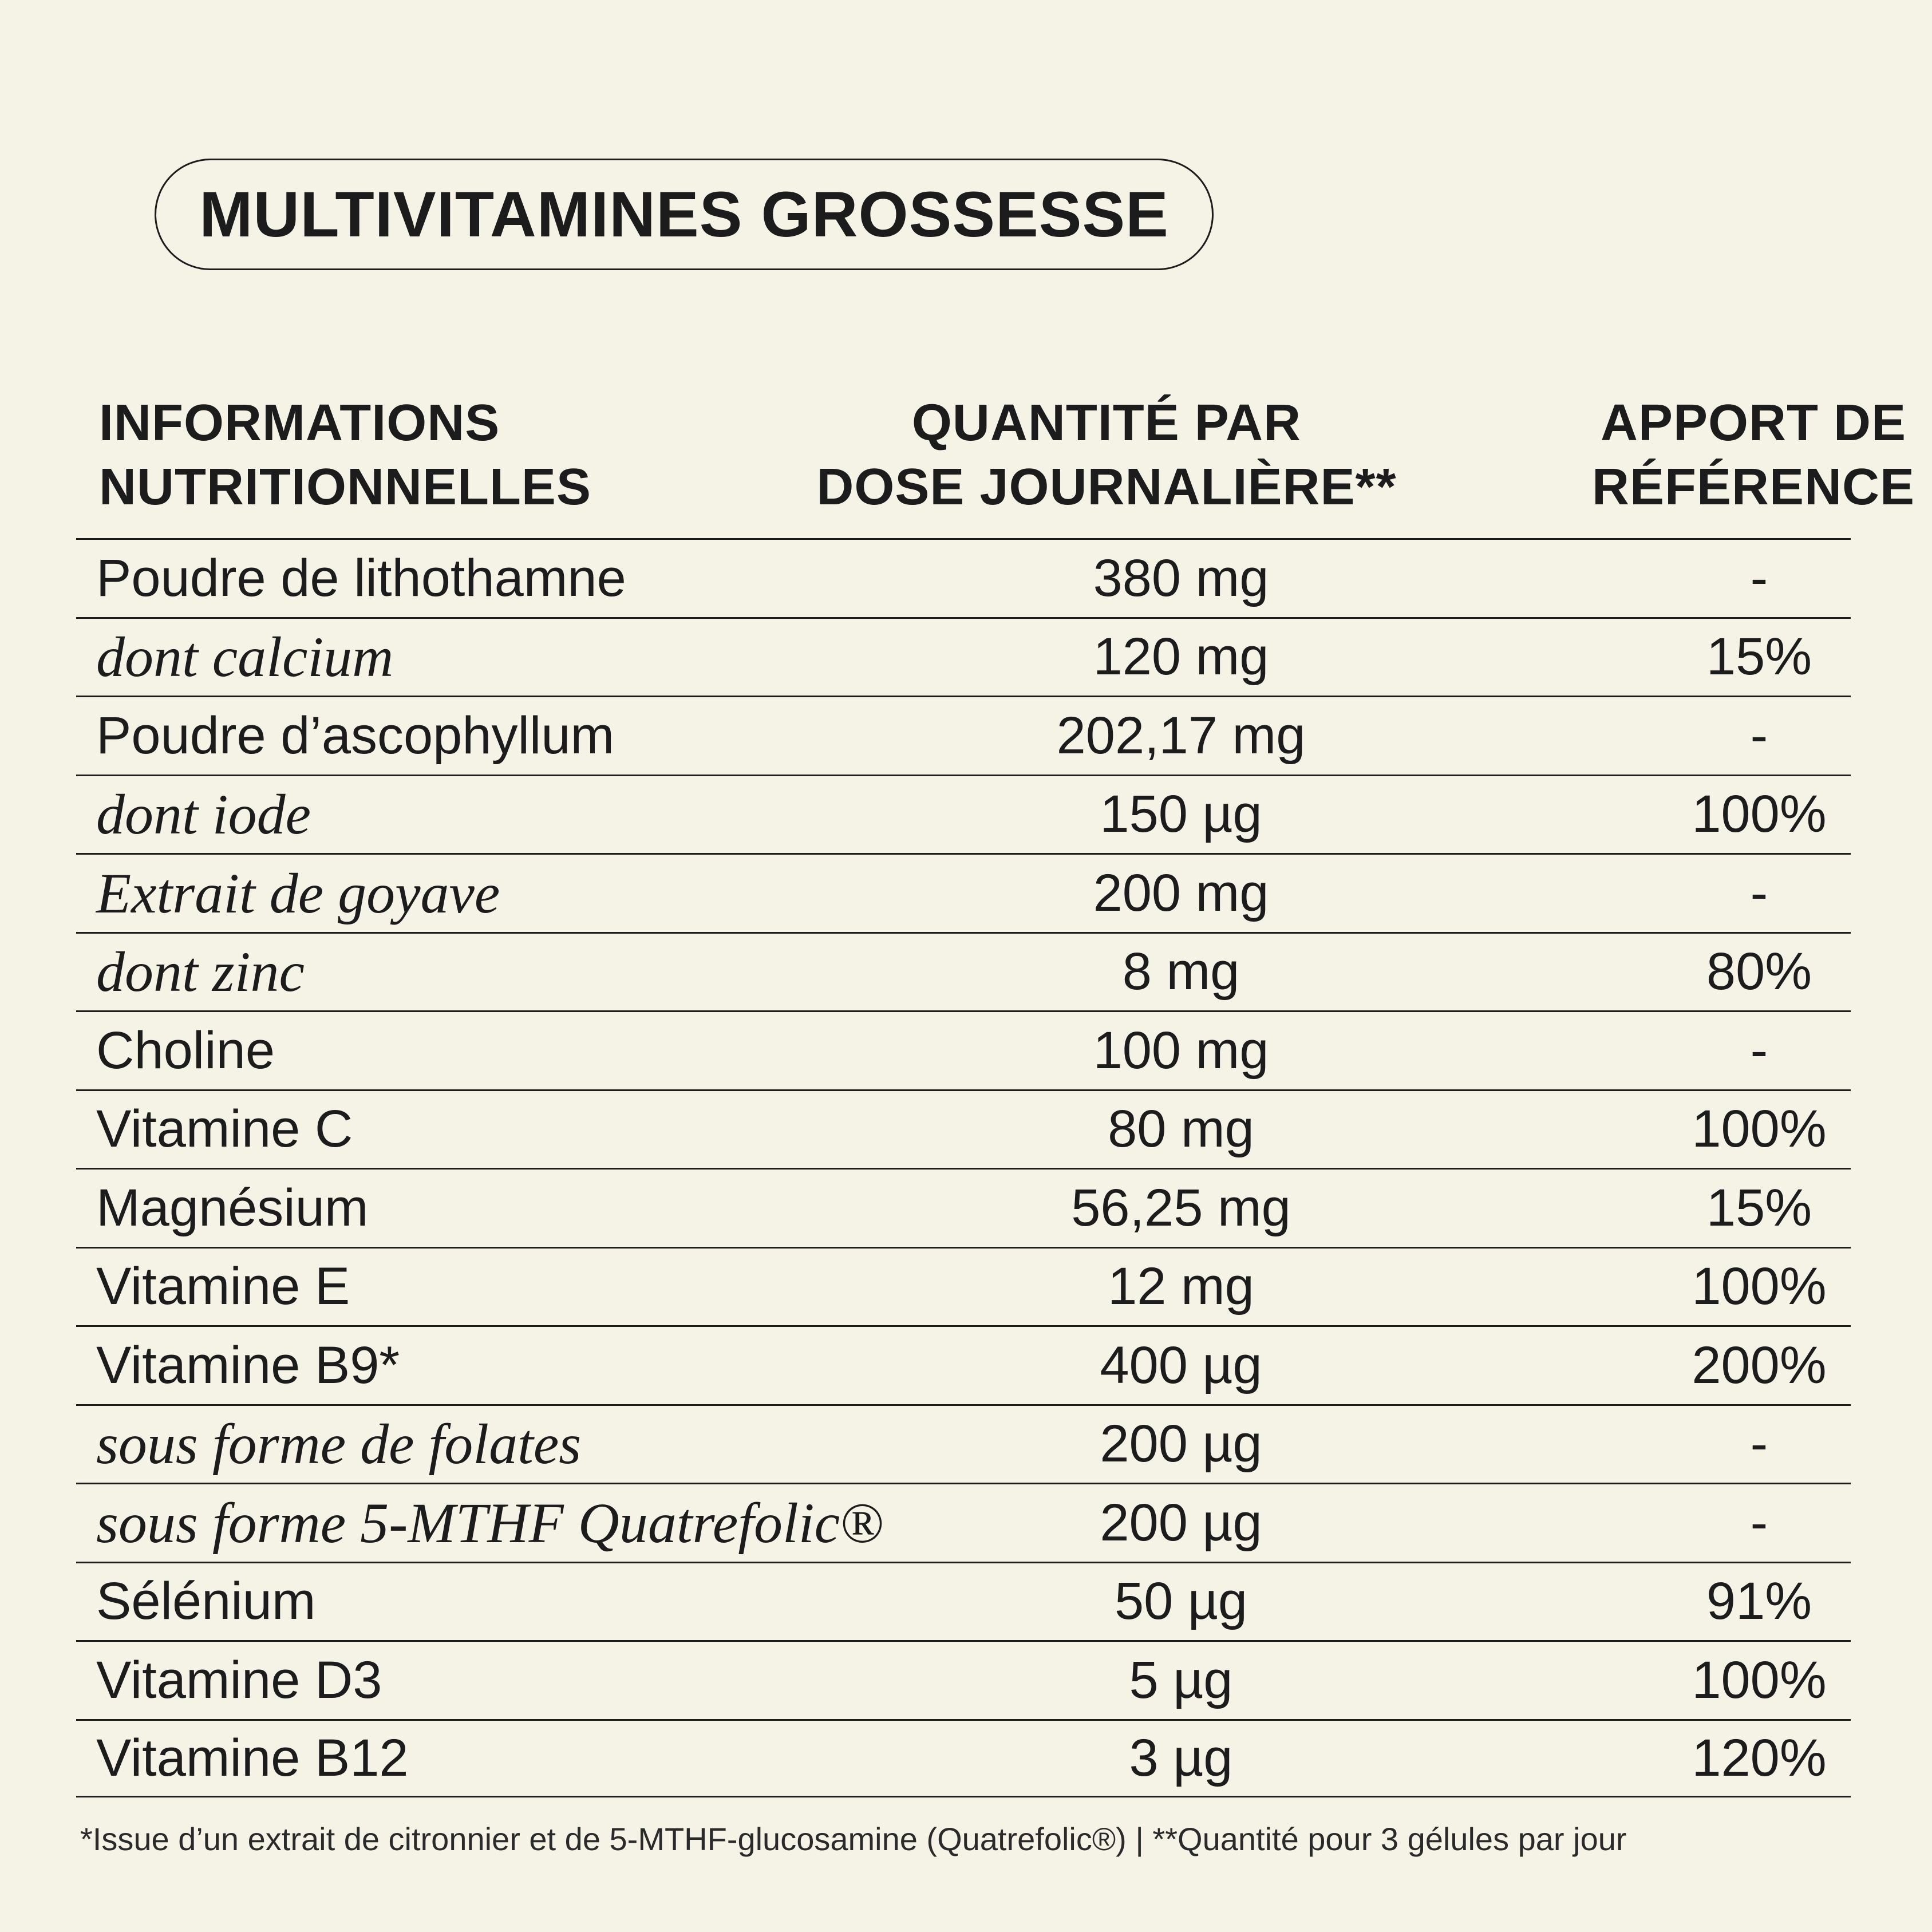 This screenshot has width=1932, height=1932. I want to click on nutrient-name: Vitamine D3, so click(239, 1679).